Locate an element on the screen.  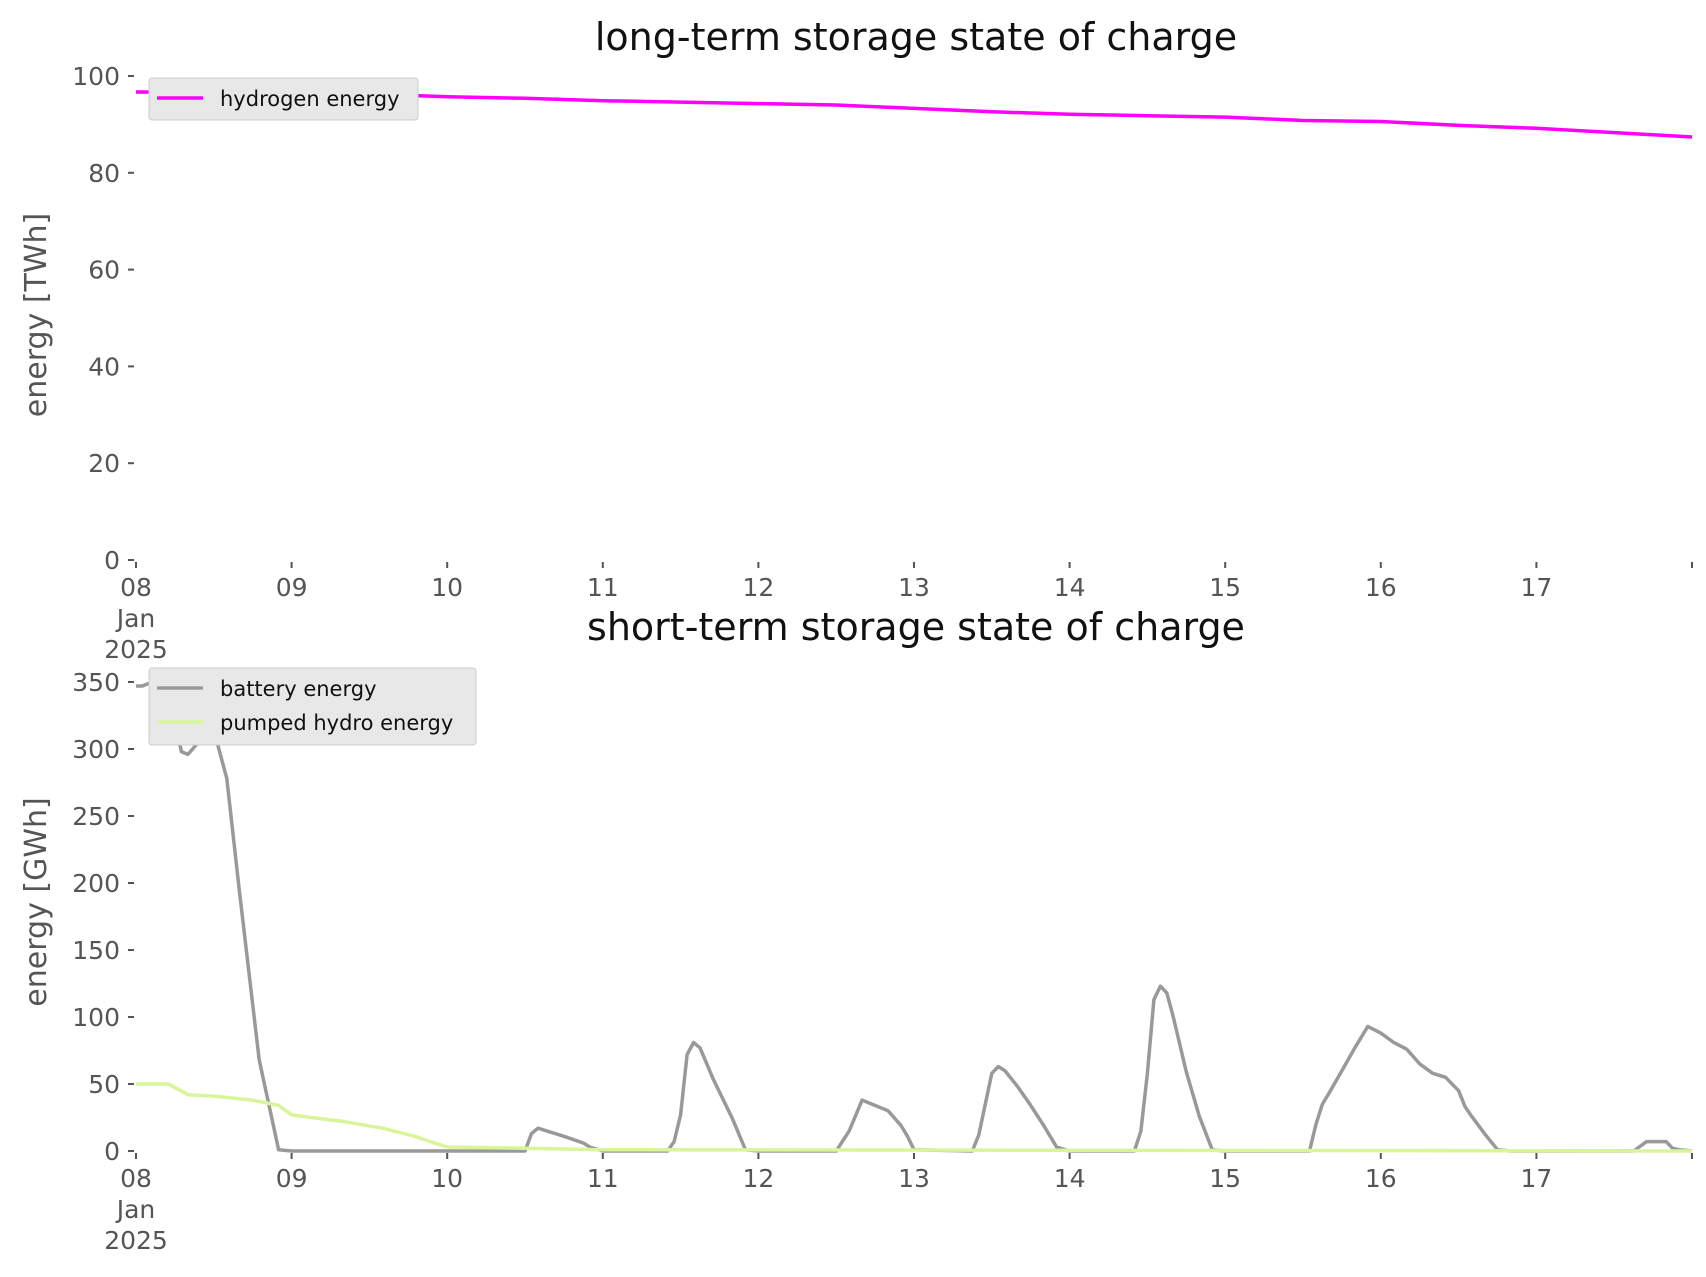
y-axis-label: energy [TWh] is located at coordinates (36, 315).